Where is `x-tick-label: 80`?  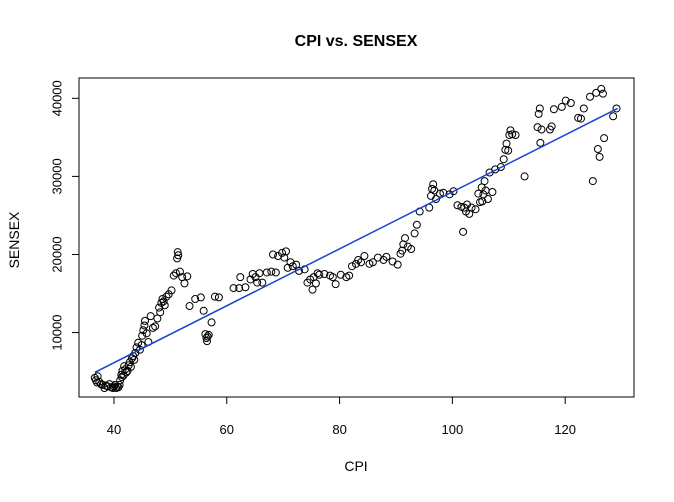
x-tick-label: 80 is located at coordinates (339, 429).